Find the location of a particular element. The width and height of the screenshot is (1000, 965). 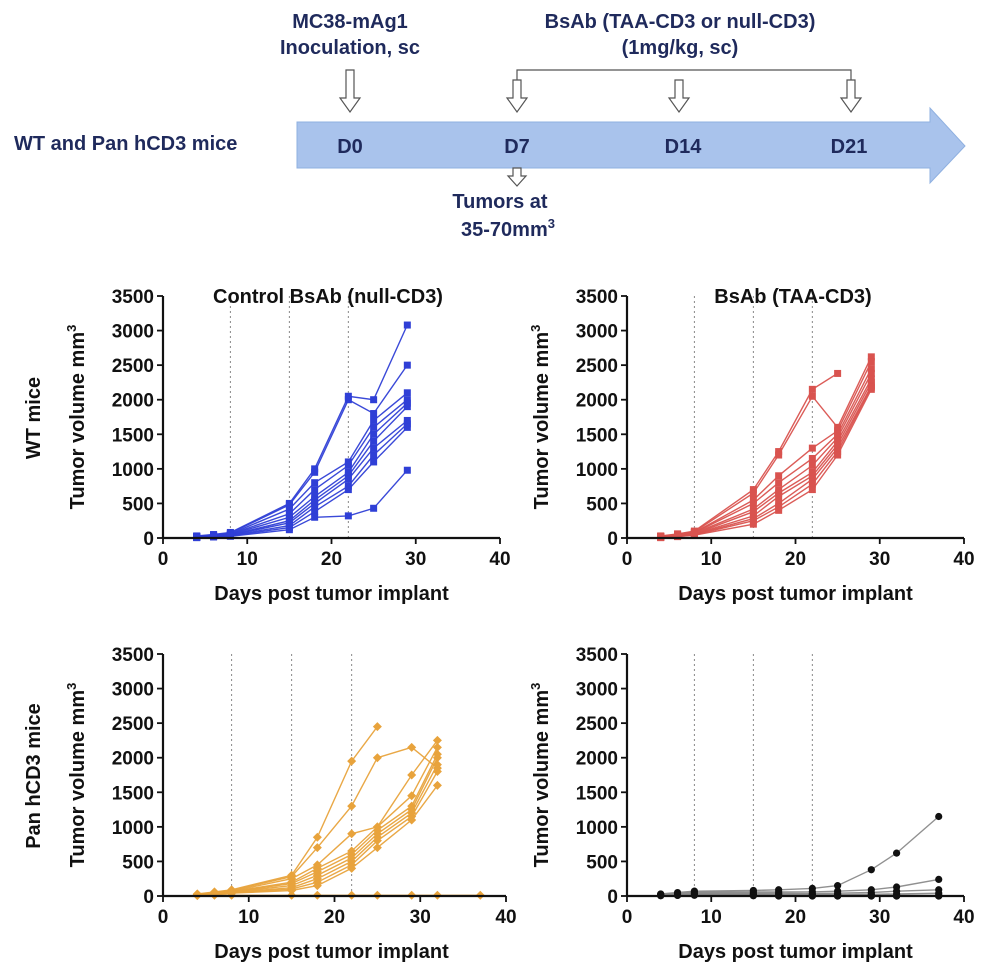

y-tick-label: 1000 is located at coordinates (133, 470).